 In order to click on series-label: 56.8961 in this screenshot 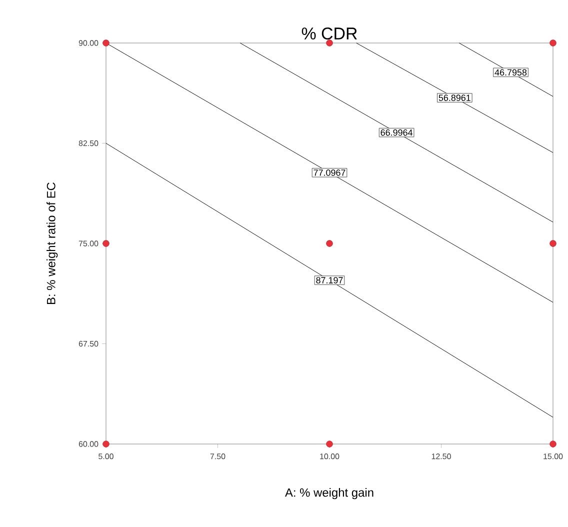, I will do `click(454, 97)`.